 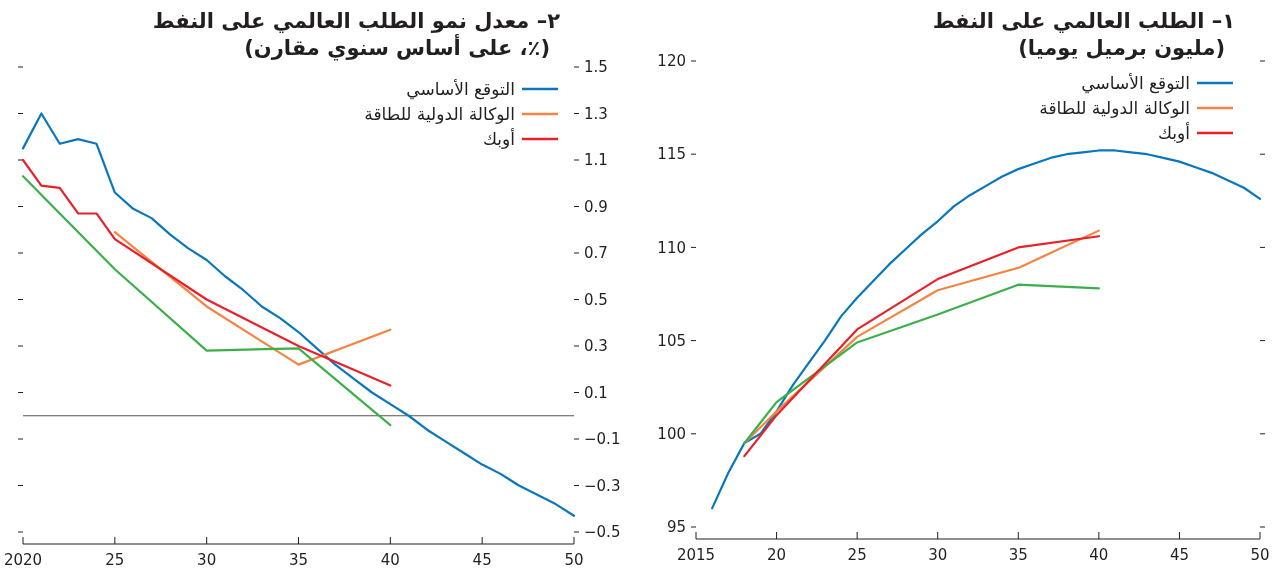 I want to click on y-tick-label: 110, so click(x=671, y=247).